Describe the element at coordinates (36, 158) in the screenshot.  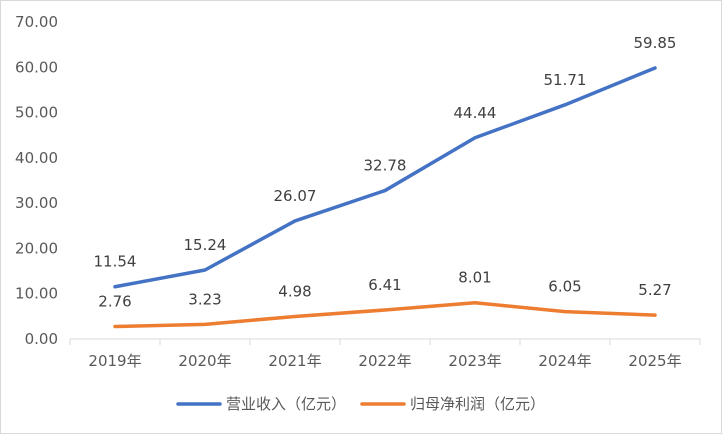
I see `y-tick-label: 40.00` at that location.